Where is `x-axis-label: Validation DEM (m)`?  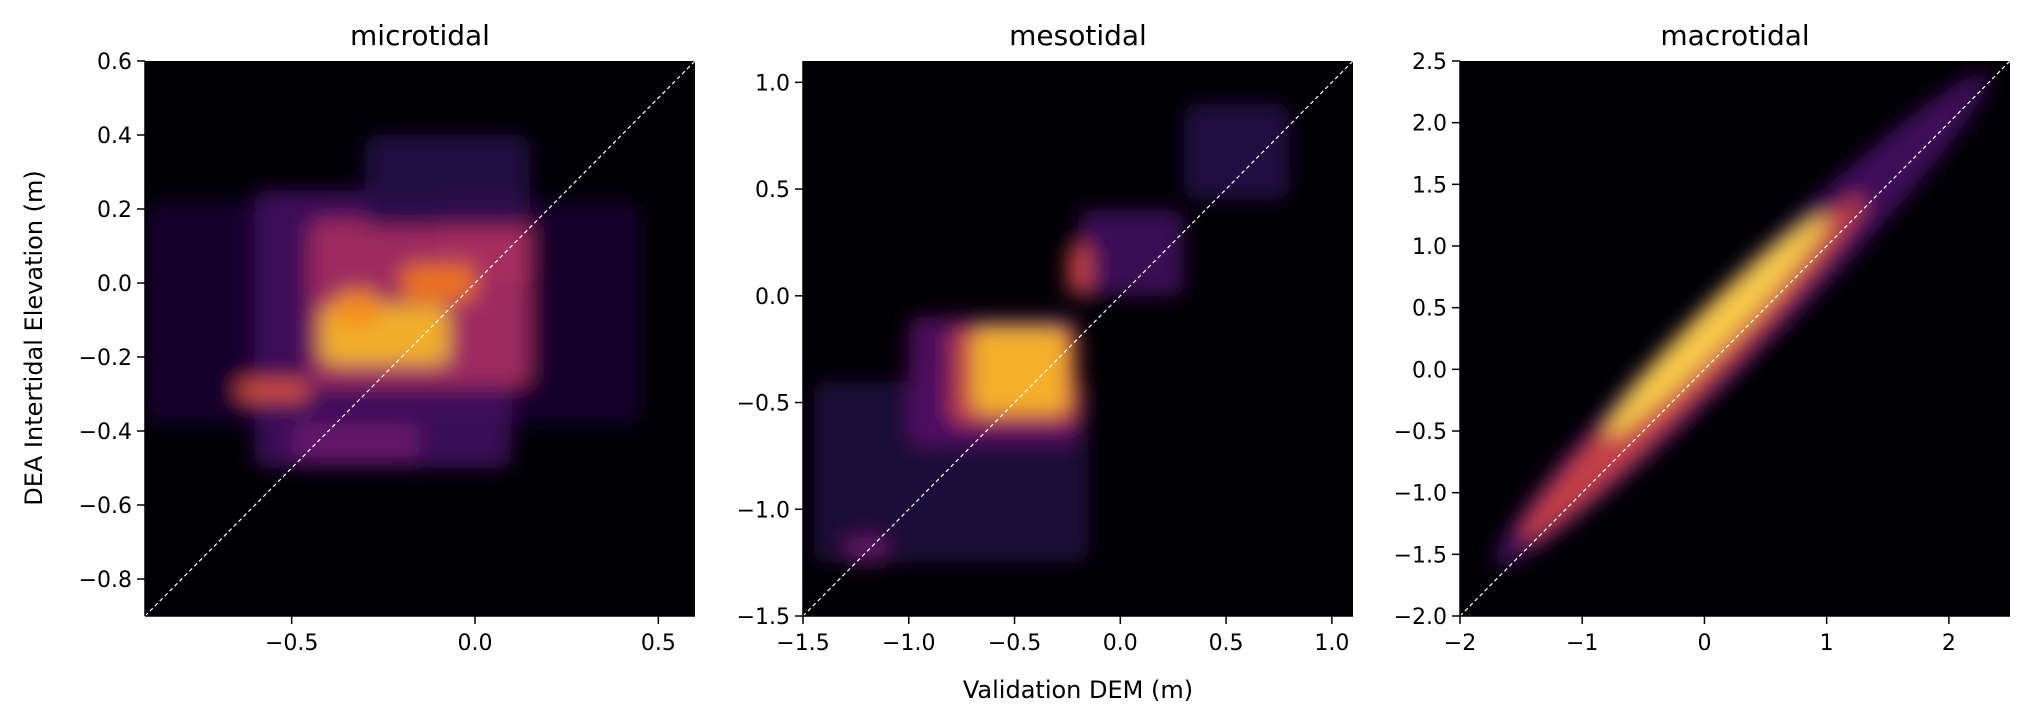
x-axis-label: Validation DEM (m) is located at coordinates (1078, 690).